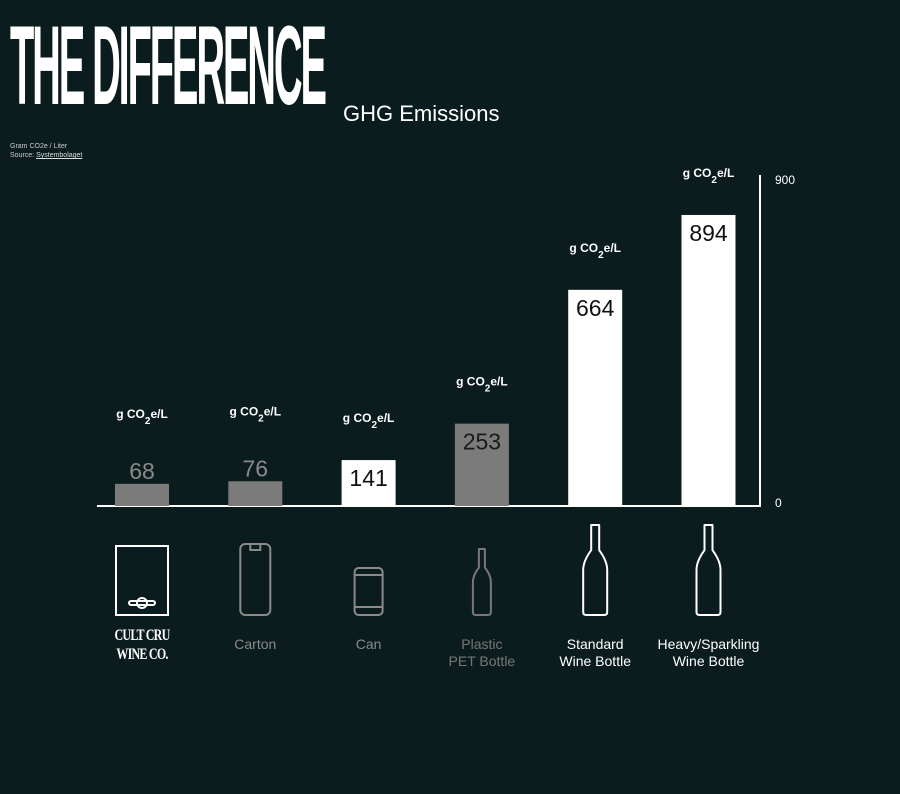  Describe the element at coordinates (23, 155) in the screenshot. I see `source-prefix: Source:` at that location.